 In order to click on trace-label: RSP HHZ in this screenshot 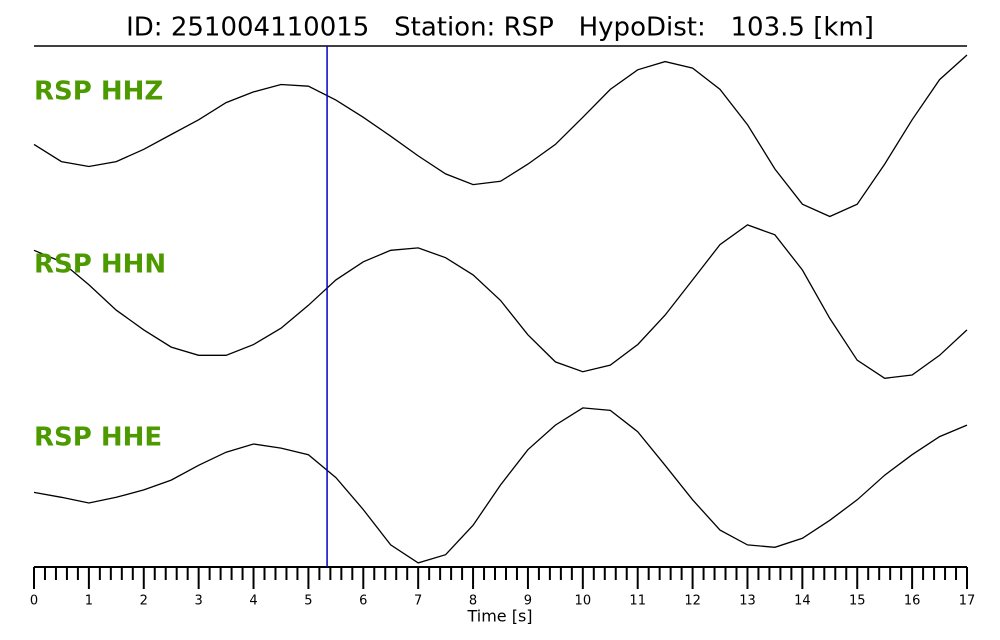, I will do `click(98, 92)`.